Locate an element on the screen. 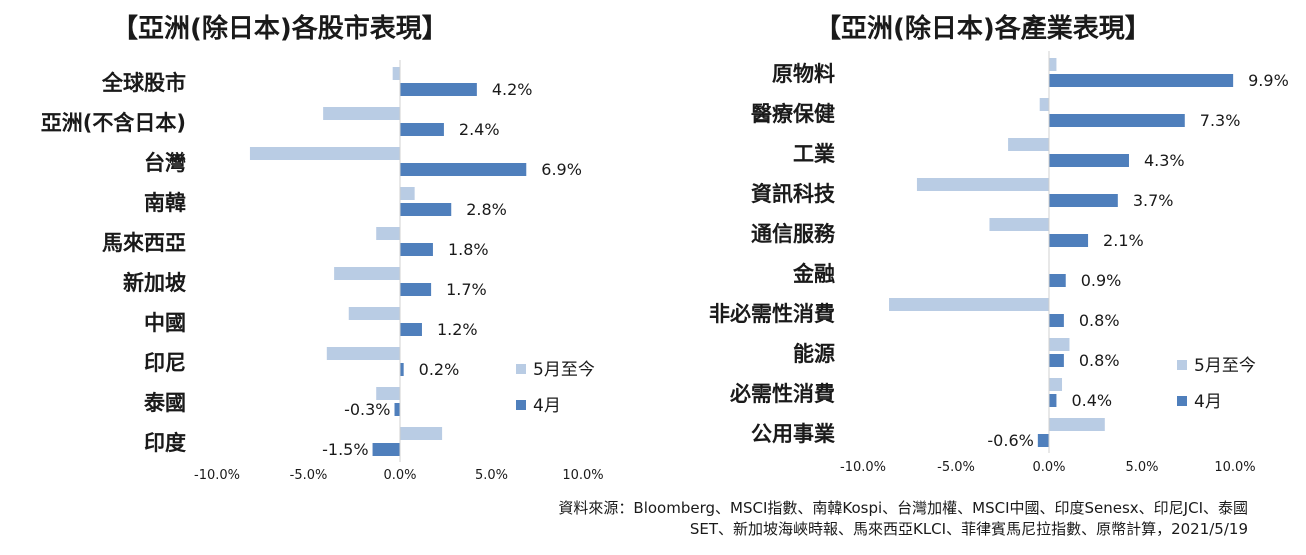 The width and height of the screenshot is (1306, 555). data-label-april-markets-7: 0.2% is located at coordinates (439, 369).